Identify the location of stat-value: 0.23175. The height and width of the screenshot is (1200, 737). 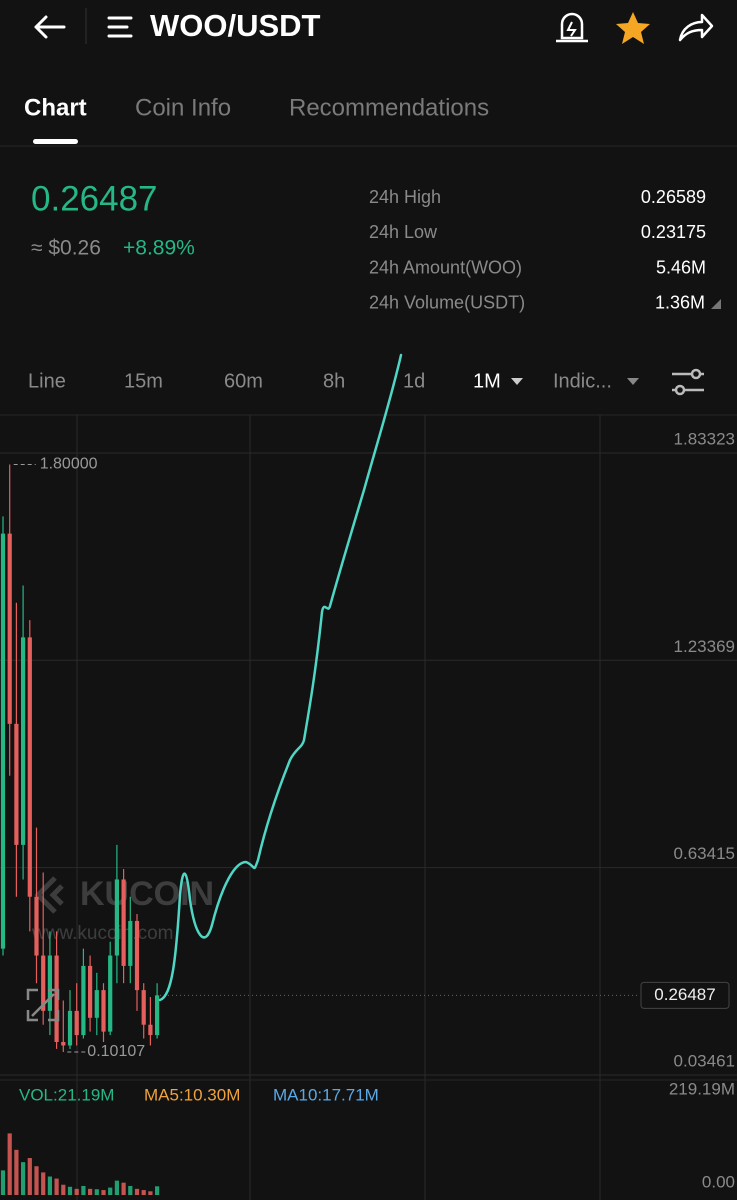
(673, 232).